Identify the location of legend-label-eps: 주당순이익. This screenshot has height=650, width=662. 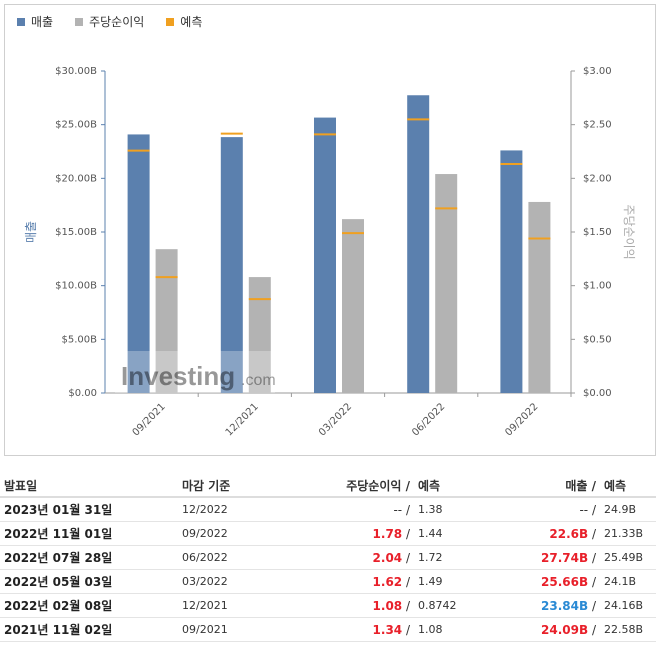
(117, 22).